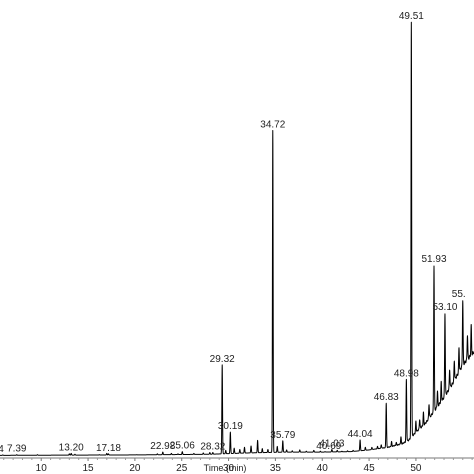 The image size is (474, 474). Describe the element at coordinates (444, 307) in the screenshot. I see `peak-label: 53.10` at that location.